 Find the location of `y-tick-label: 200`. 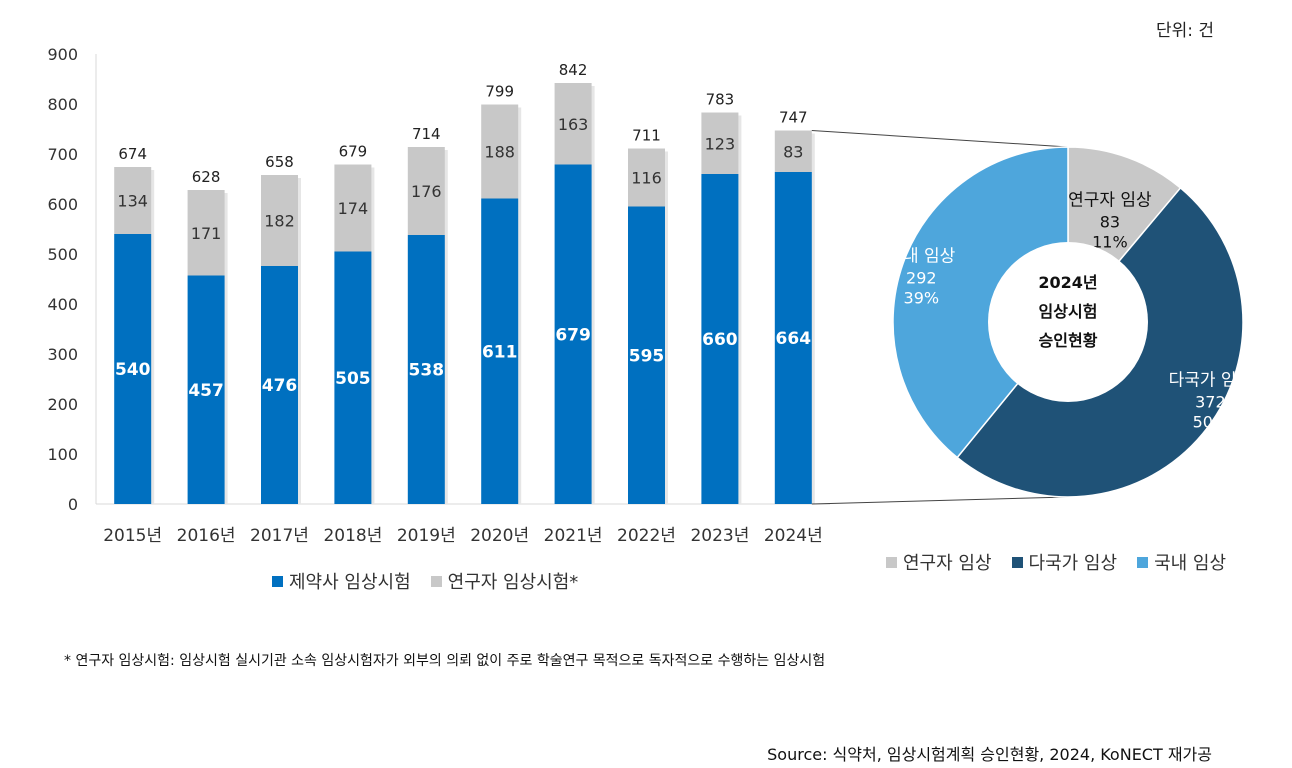

y-tick-label: 200 is located at coordinates (62, 404).